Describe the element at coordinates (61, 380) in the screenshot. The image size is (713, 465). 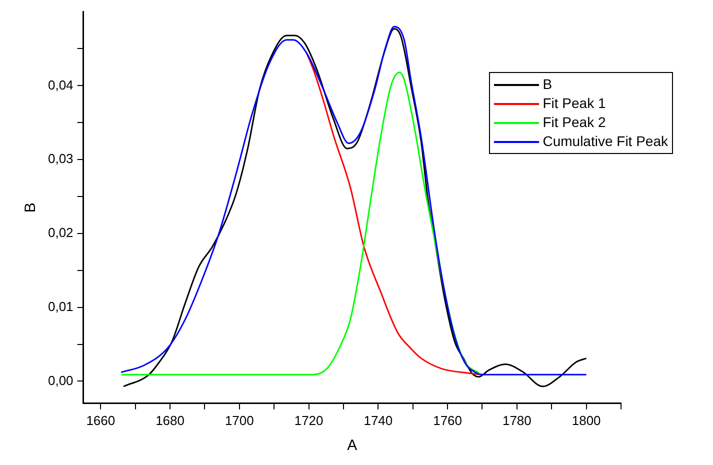
I see `y-tick-label: 0,00` at that location.